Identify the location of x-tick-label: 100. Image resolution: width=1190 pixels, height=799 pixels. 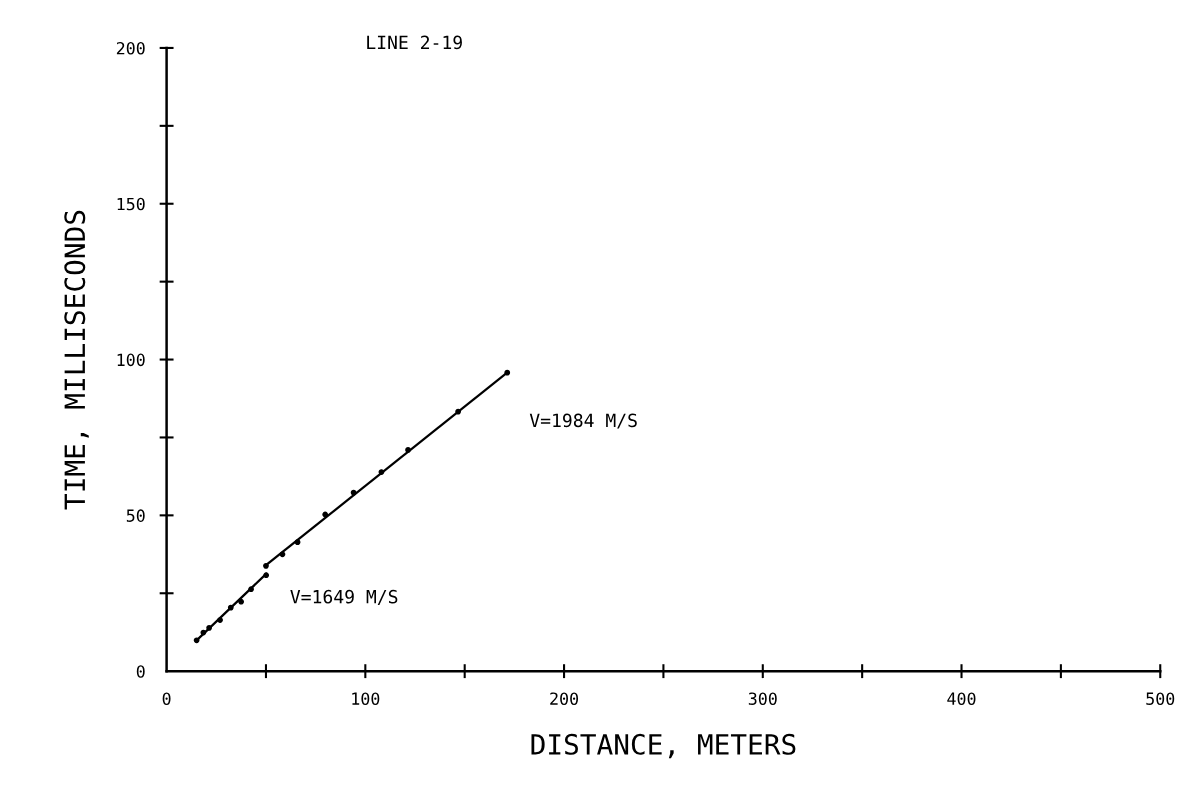
(366, 698).